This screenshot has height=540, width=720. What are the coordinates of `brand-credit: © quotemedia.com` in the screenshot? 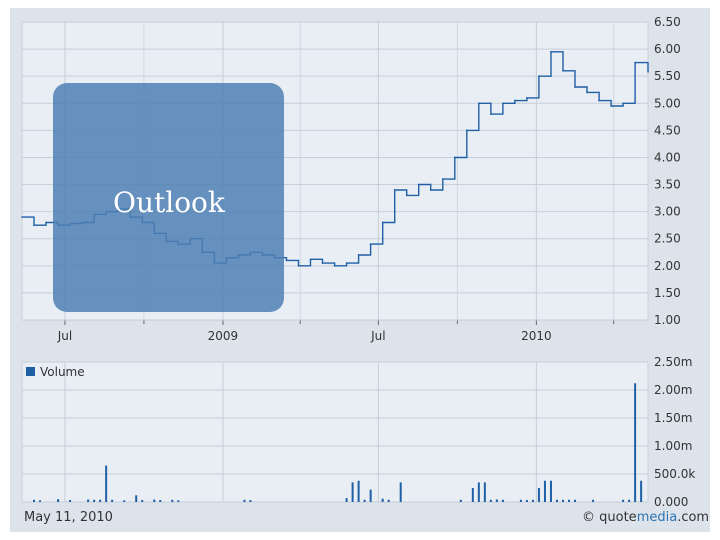 It's located at (645, 517).